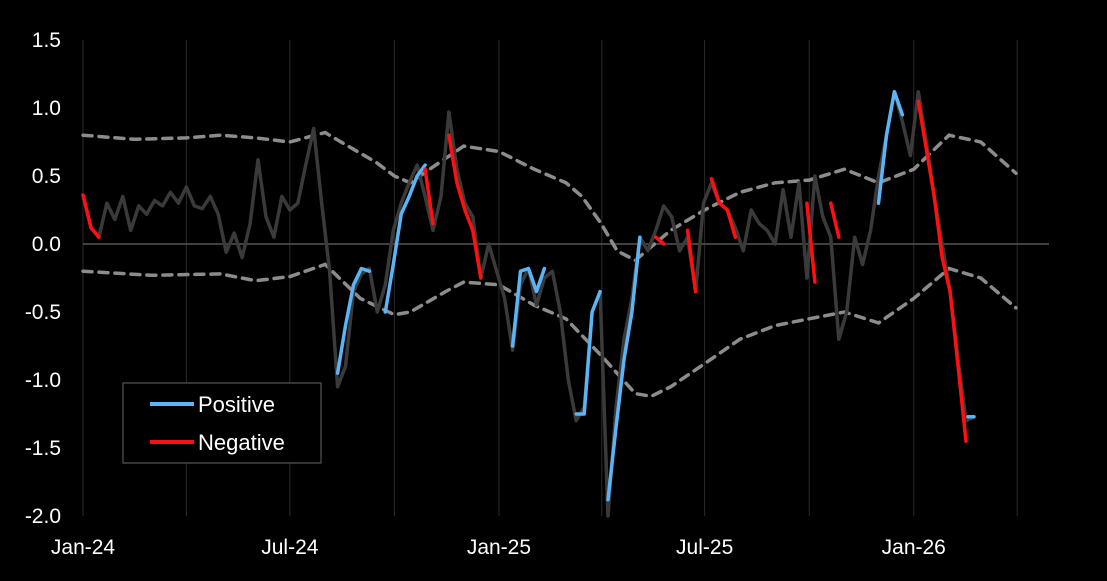  Describe the element at coordinates (43, 278) in the screenshot. I see `y-axis-ticks: 1.5 1.0 0.5 0.0 -0.5 -1.0 -1.5 -2.0` at that location.